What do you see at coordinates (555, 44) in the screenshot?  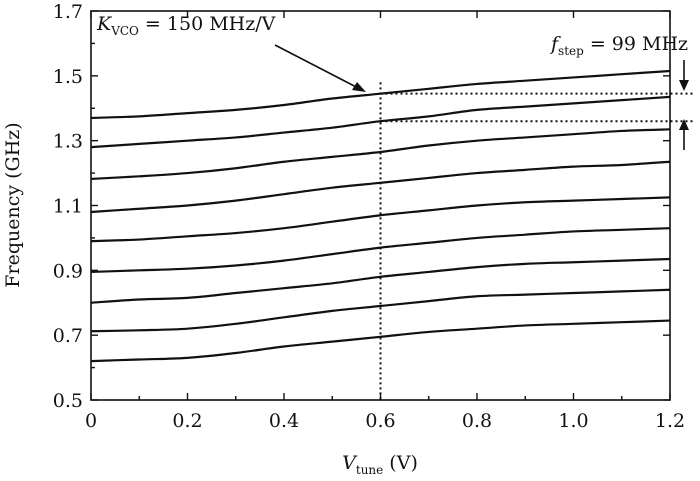 I see `fstep-symbol: f` at bounding box center [555, 44].